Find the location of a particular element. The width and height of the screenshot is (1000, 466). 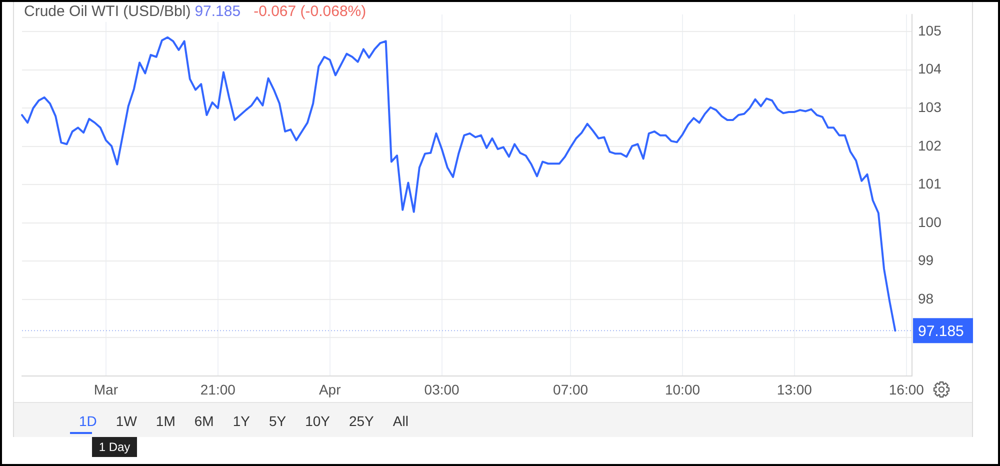

range-label: 10Y is located at coordinates (317, 421).